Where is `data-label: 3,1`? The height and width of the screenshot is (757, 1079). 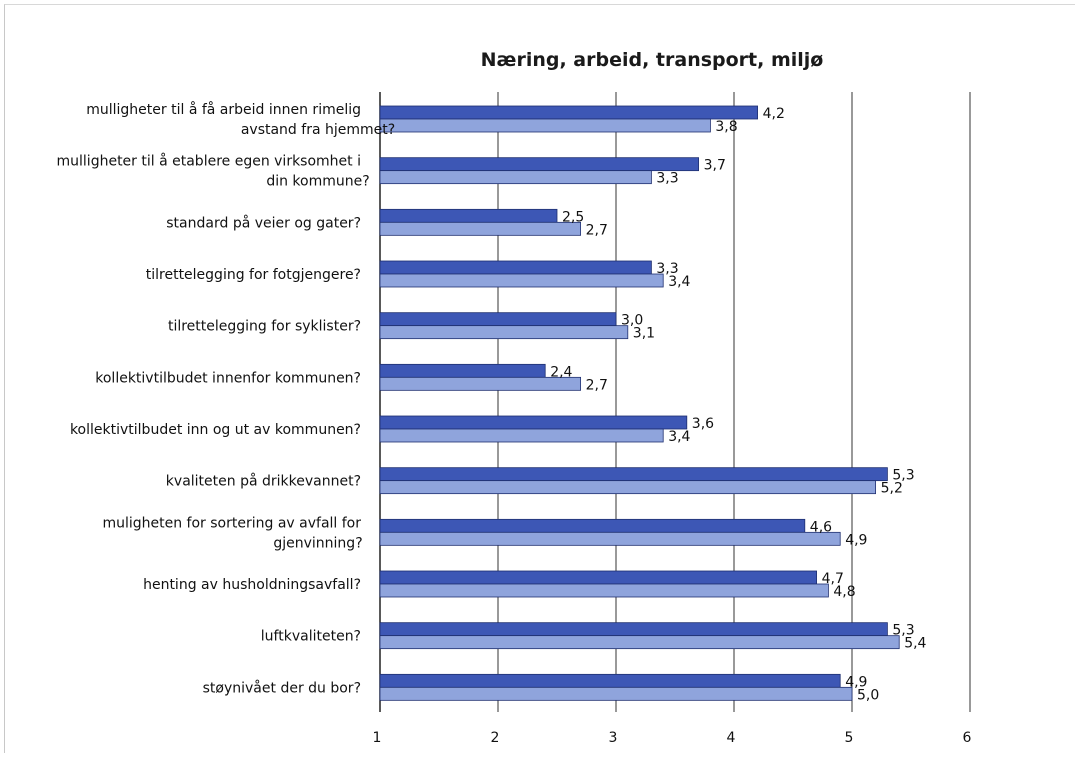 data-label: 3,1 is located at coordinates (644, 334).